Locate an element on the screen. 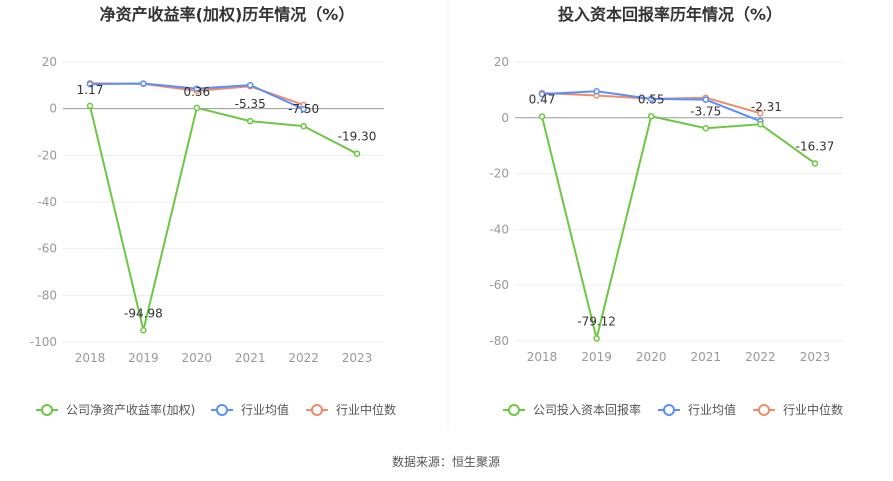  data-label: -19.30 is located at coordinates (357, 137).